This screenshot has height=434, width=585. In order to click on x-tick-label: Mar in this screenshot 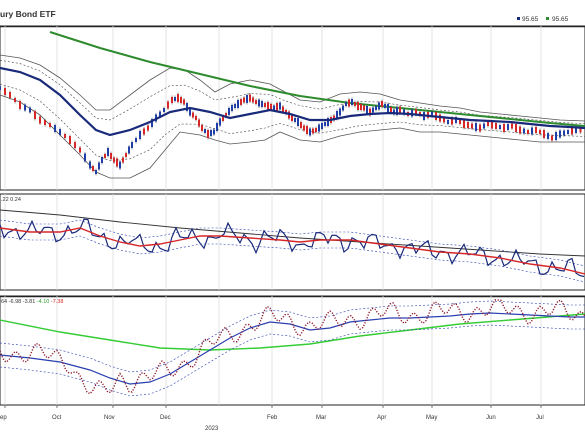, I will do `click(321, 418)`.